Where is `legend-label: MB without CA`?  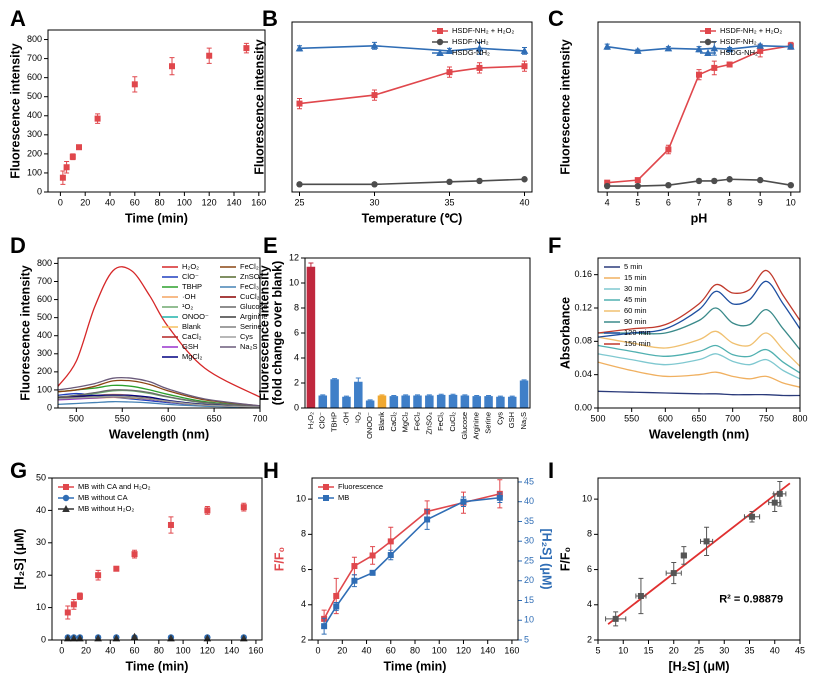 legend-label: MB without CA is located at coordinates (103, 497).